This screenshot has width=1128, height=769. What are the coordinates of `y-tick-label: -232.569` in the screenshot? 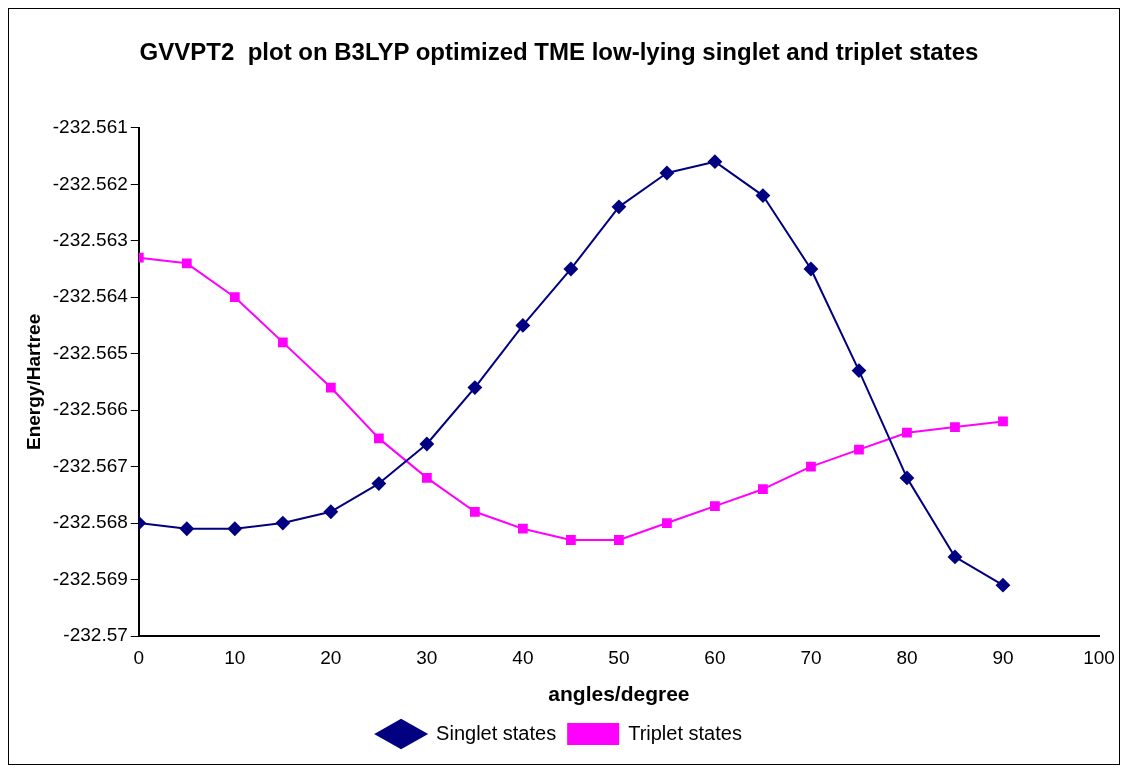 It's located at (90, 578).